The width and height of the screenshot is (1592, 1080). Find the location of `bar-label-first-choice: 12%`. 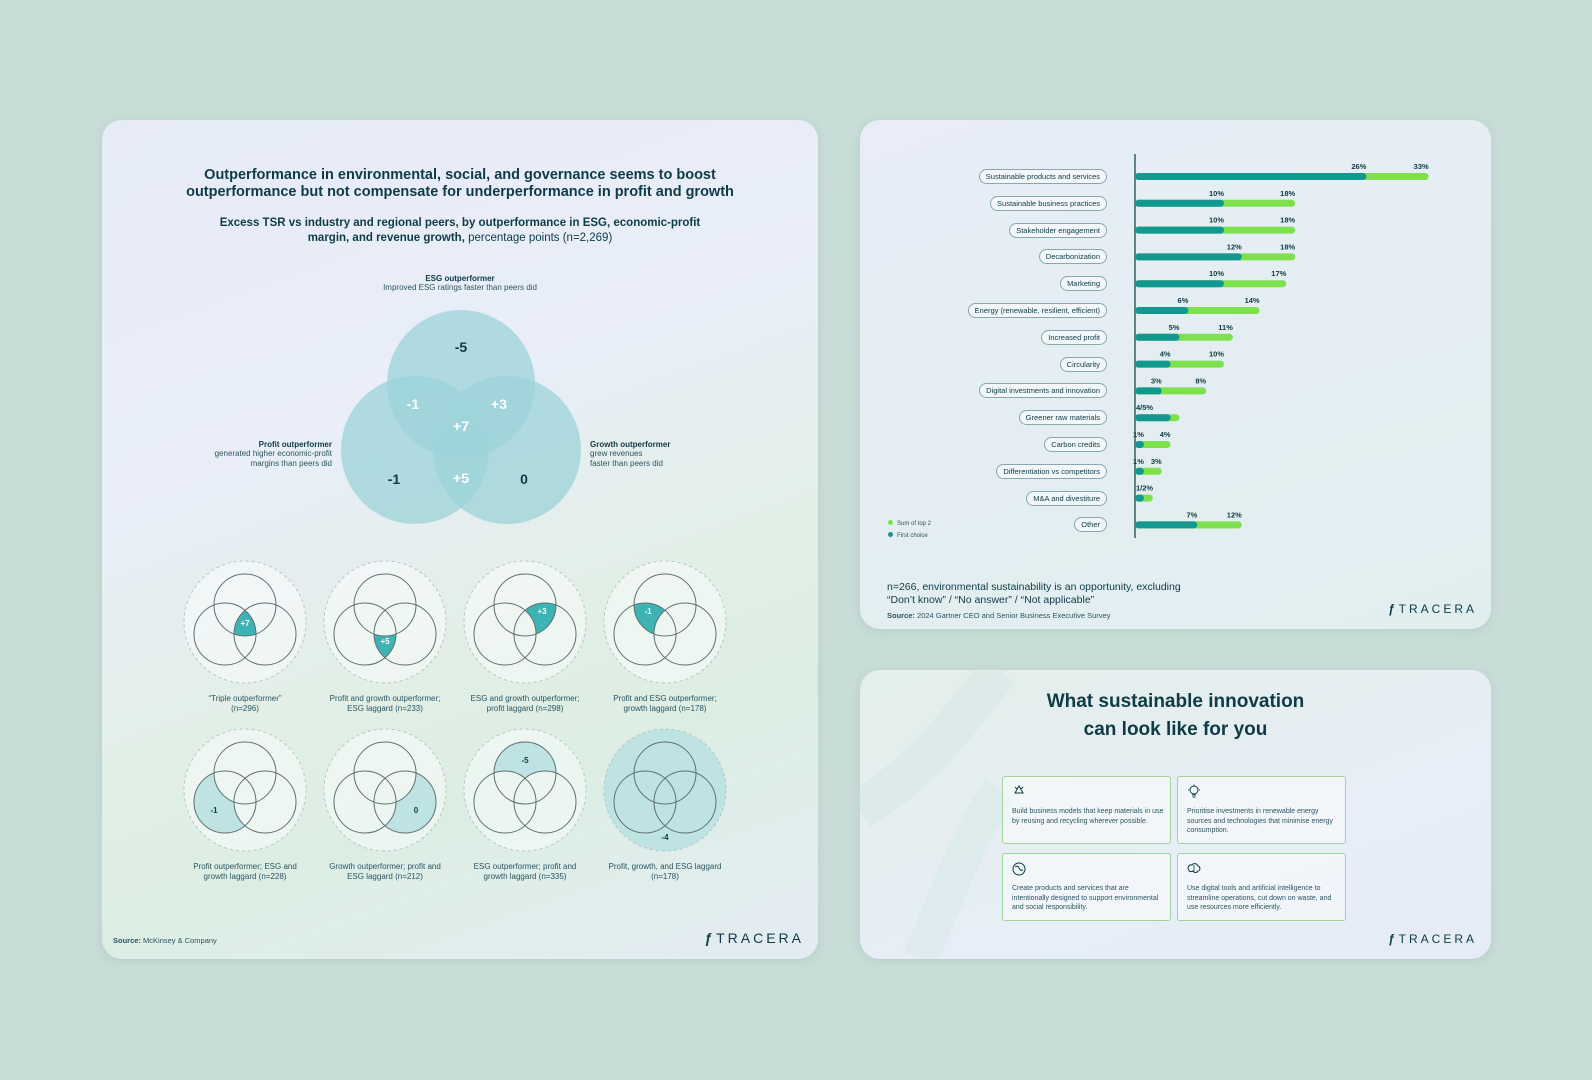

bar-label-first-choice: 12% is located at coordinates (1234, 246).